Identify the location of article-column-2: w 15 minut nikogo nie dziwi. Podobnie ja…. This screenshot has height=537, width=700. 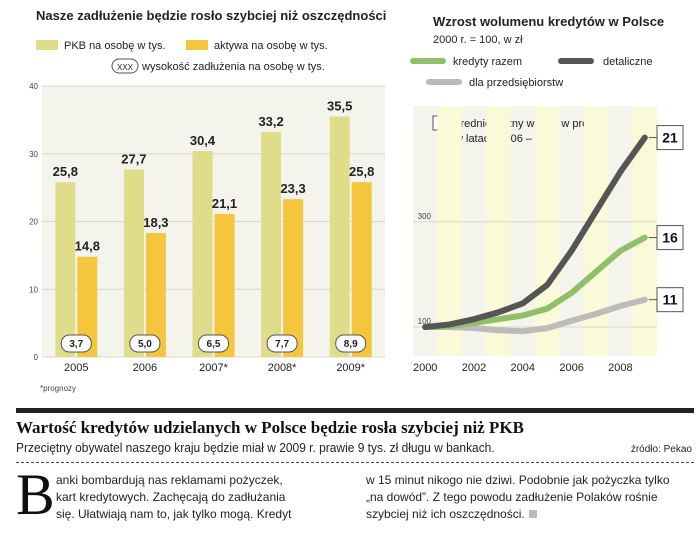
(524, 497).